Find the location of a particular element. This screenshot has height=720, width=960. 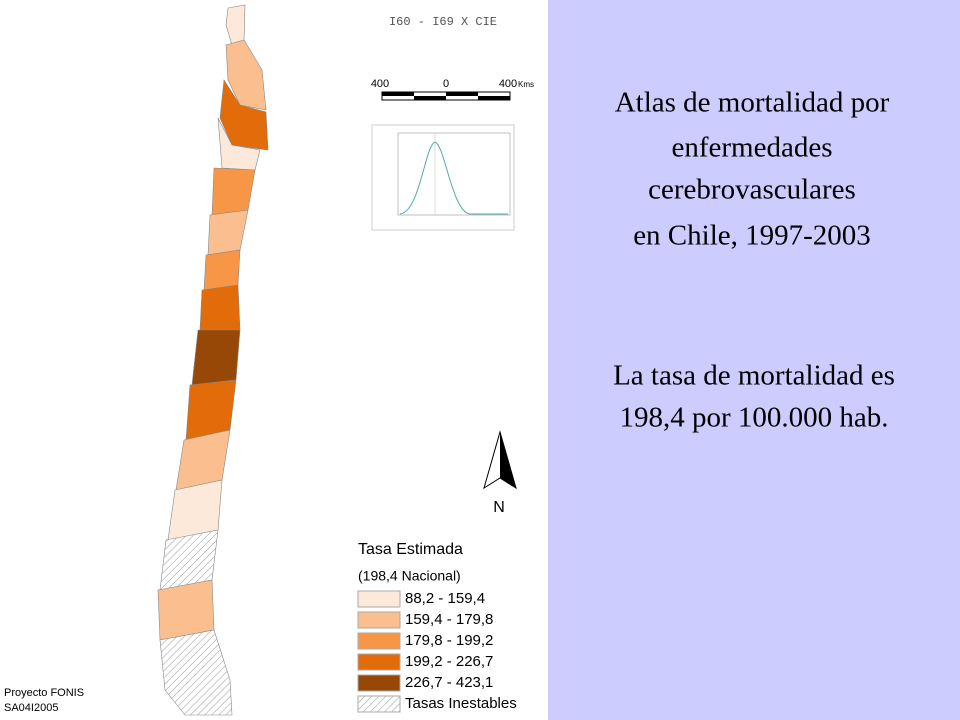

credit: Proyecto FONIS is located at coordinates (44, 693).